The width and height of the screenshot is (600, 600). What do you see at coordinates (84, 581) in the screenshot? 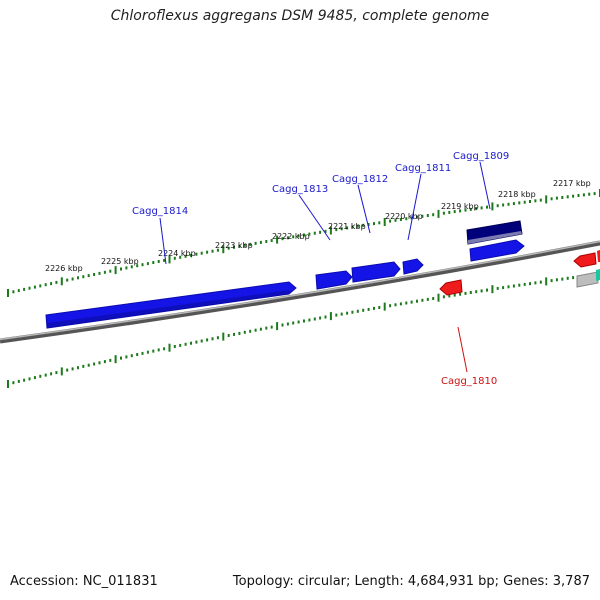
I see `accession-text: Accession: NC_011831` at bounding box center [84, 581].